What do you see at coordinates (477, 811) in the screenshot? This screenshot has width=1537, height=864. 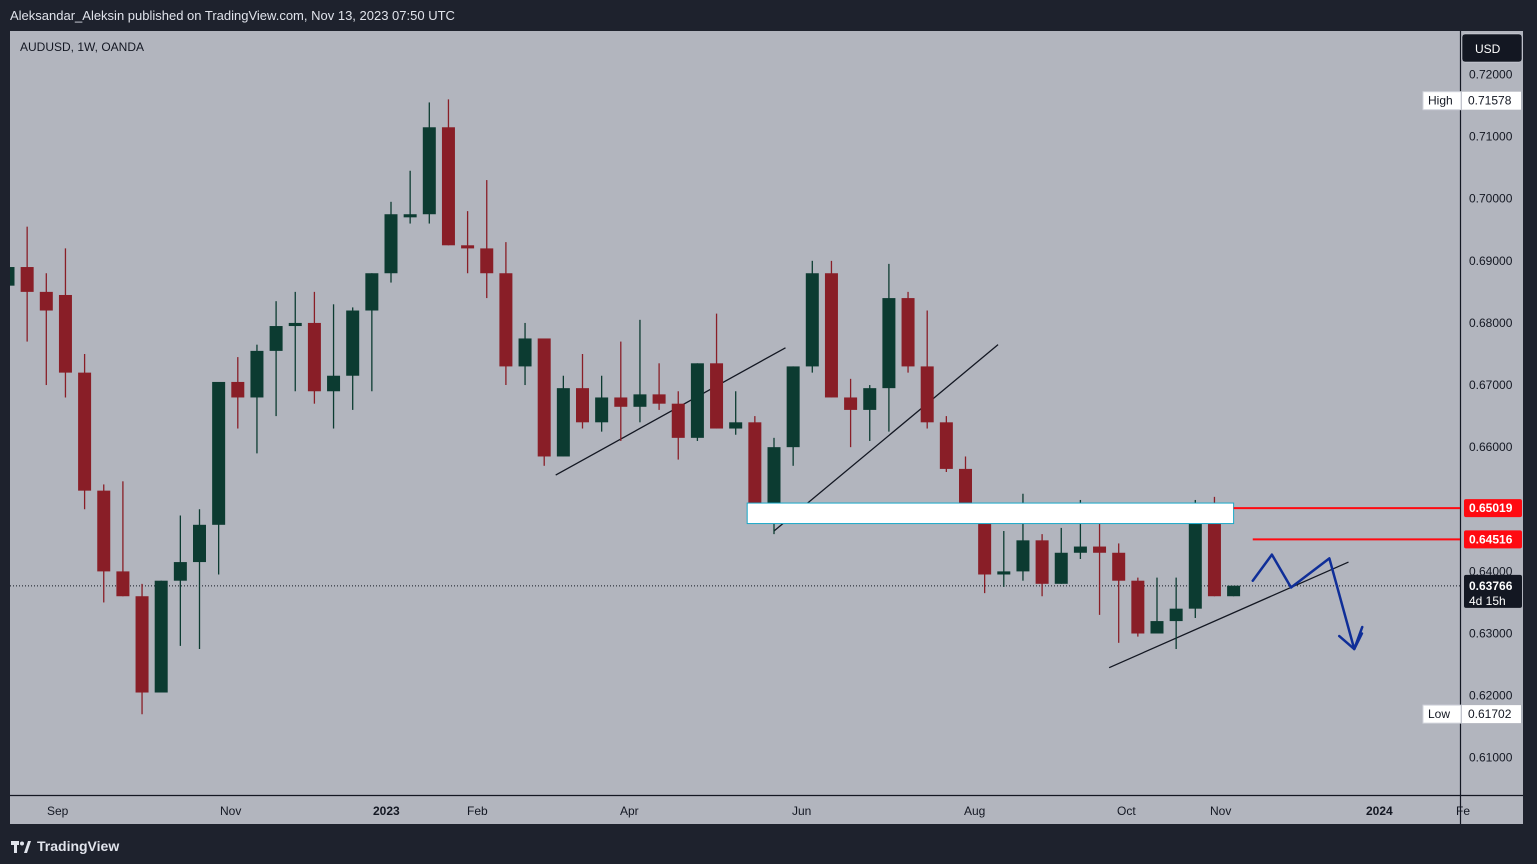 I see `x-tick-label: Feb` at bounding box center [477, 811].